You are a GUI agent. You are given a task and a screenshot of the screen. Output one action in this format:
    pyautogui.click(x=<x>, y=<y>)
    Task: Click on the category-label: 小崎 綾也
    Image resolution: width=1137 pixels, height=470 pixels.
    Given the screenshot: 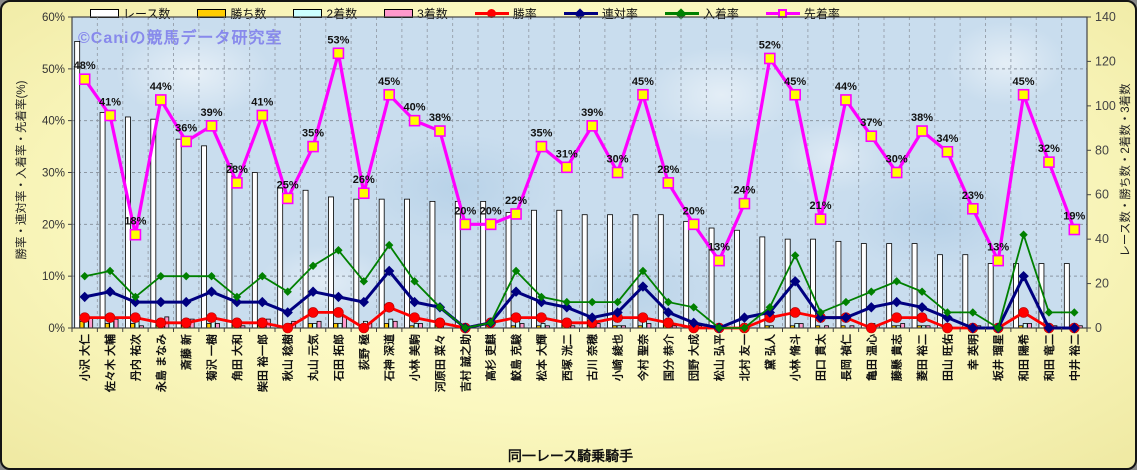 What is the action you would take?
    pyautogui.click(x=618, y=358)
    